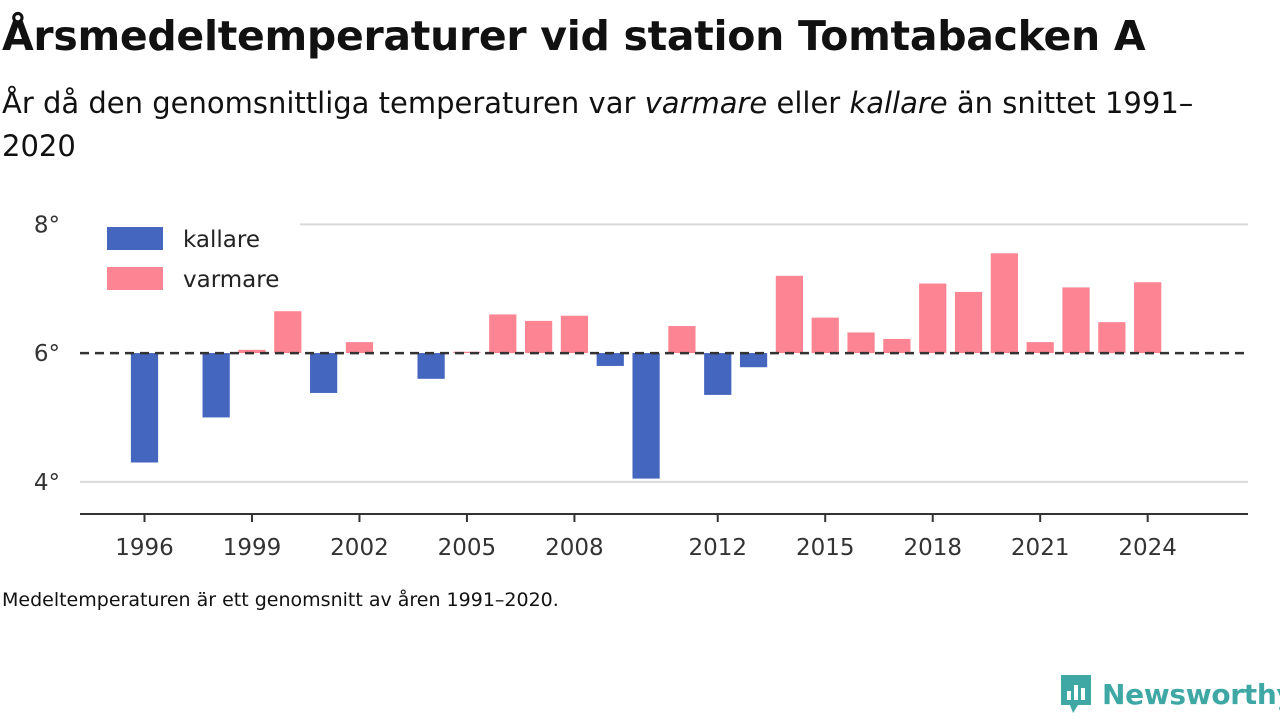 This screenshot has height=720, width=1280. What do you see at coordinates (933, 318) in the screenshot?
I see `bar-2018` at bounding box center [933, 318].